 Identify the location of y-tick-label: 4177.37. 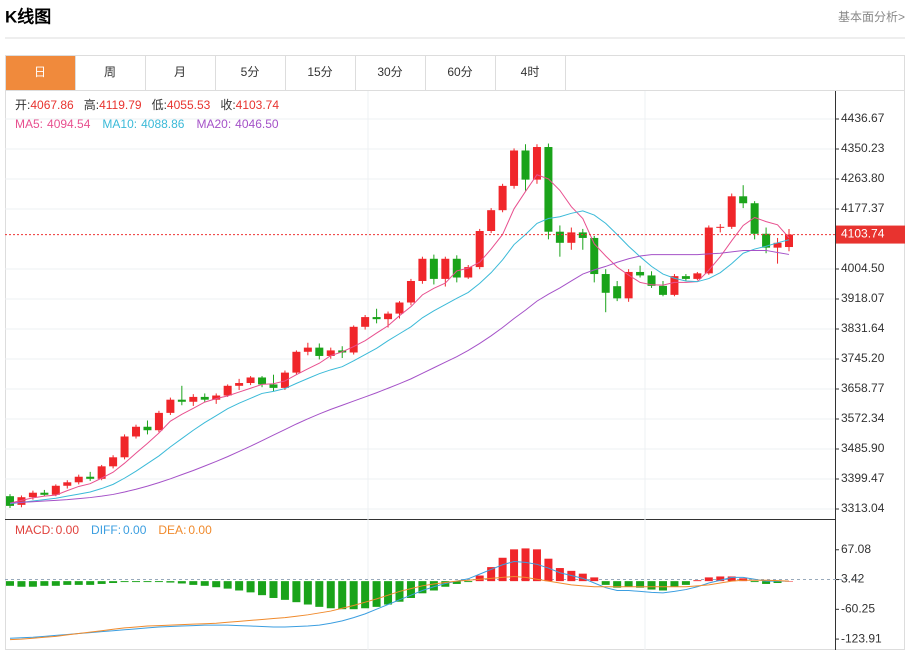
(863, 208).